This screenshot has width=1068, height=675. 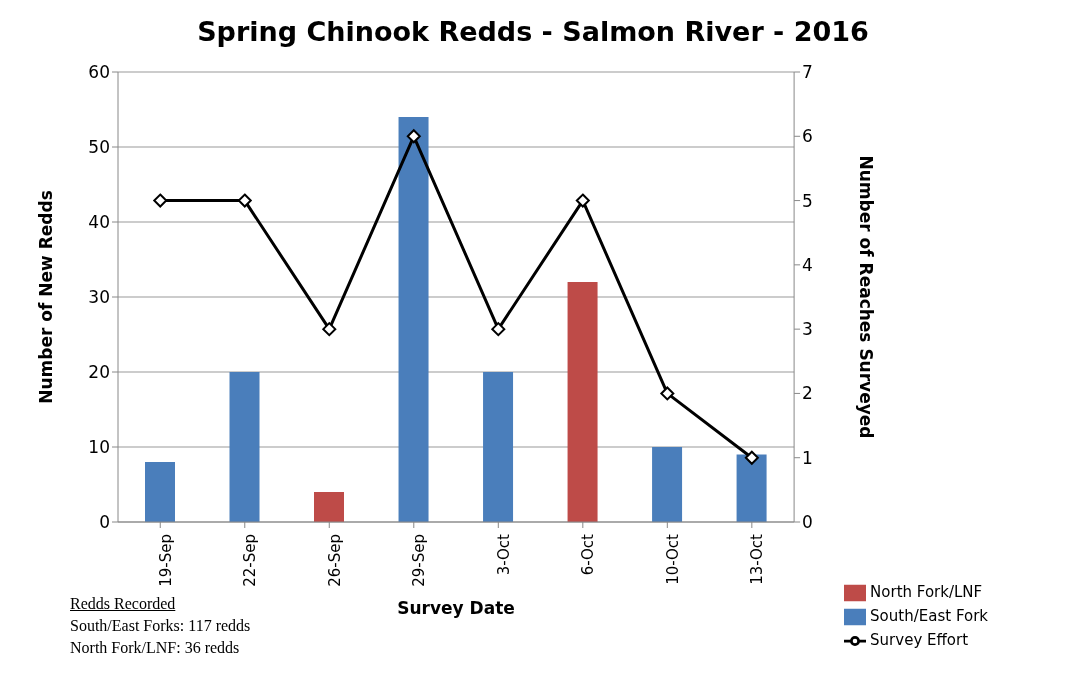 What do you see at coordinates (99, 147) in the screenshot?
I see `y-tick-label: 50` at bounding box center [99, 147].